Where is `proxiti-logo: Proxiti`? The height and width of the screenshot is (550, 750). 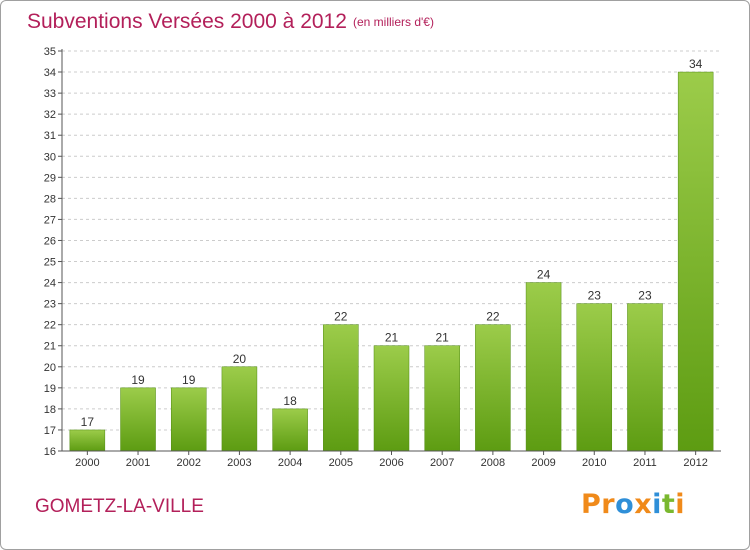 proxiti-logo: Proxiti is located at coordinates (633, 504).